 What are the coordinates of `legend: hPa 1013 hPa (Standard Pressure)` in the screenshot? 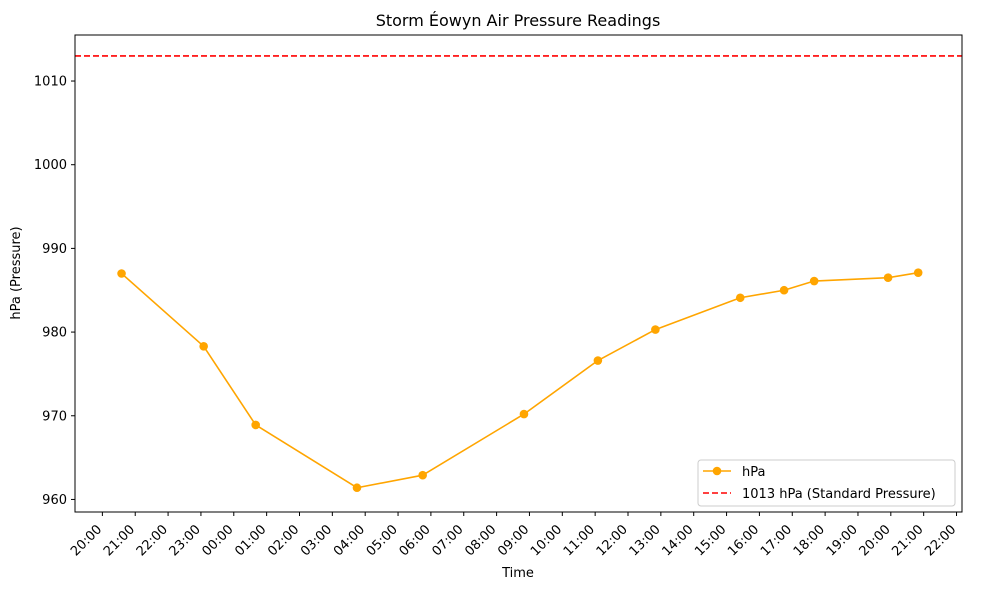 It's located at (826, 483).